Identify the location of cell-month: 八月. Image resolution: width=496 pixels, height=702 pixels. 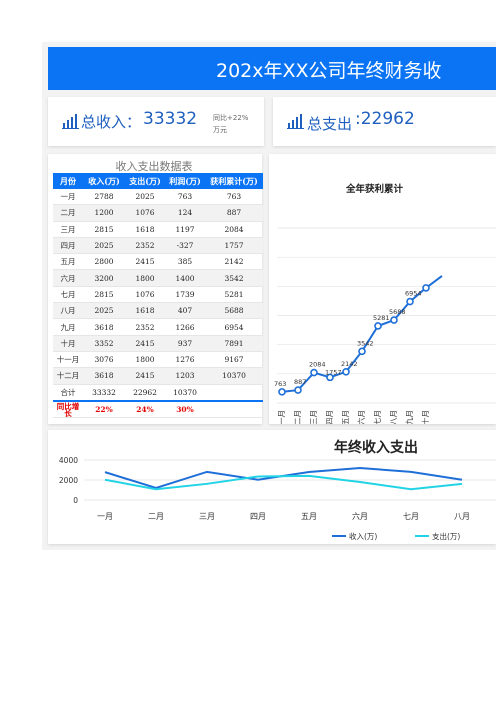
(68, 311).